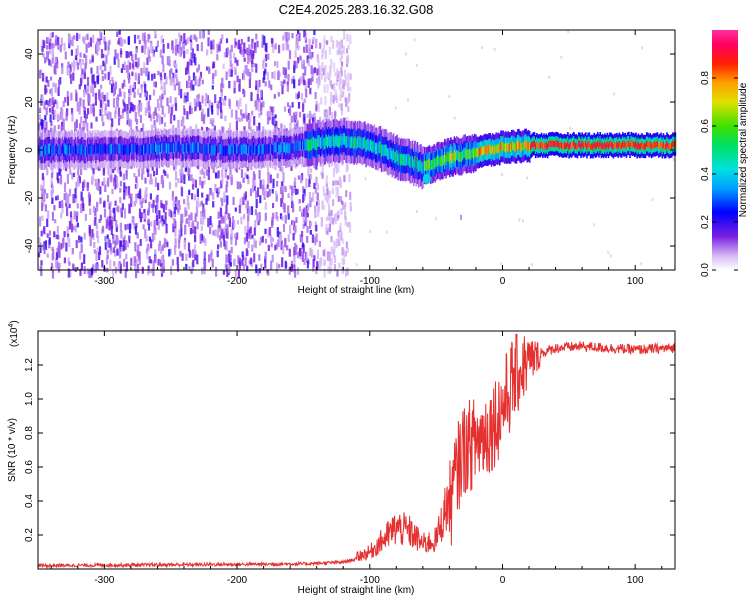 The width and height of the screenshot is (750, 605). Describe the element at coordinates (370, 281) in the screenshot. I see `x-tick-label: -100` at that location.